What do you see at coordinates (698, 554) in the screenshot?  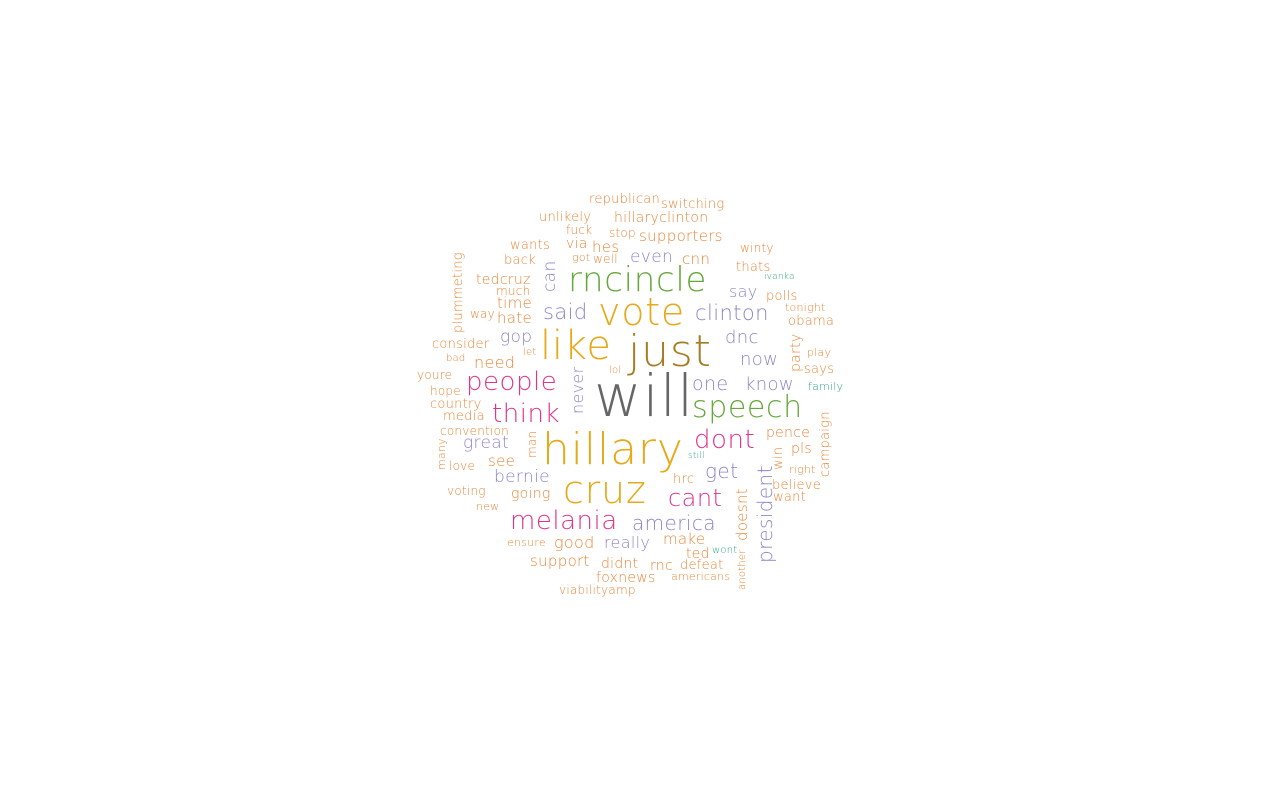 I see `word-ted: ted` at bounding box center [698, 554].